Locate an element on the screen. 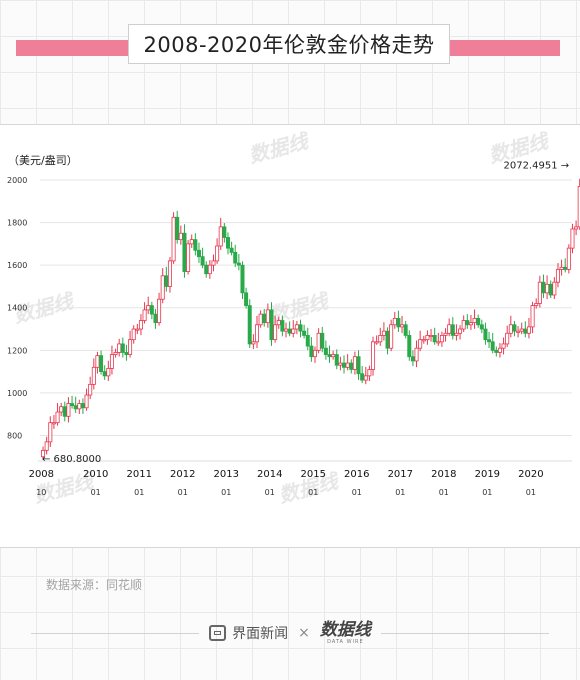 Image resolution: width=580 pixels, height=680 pixels. x-tick-year: 2014 is located at coordinates (269, 474).